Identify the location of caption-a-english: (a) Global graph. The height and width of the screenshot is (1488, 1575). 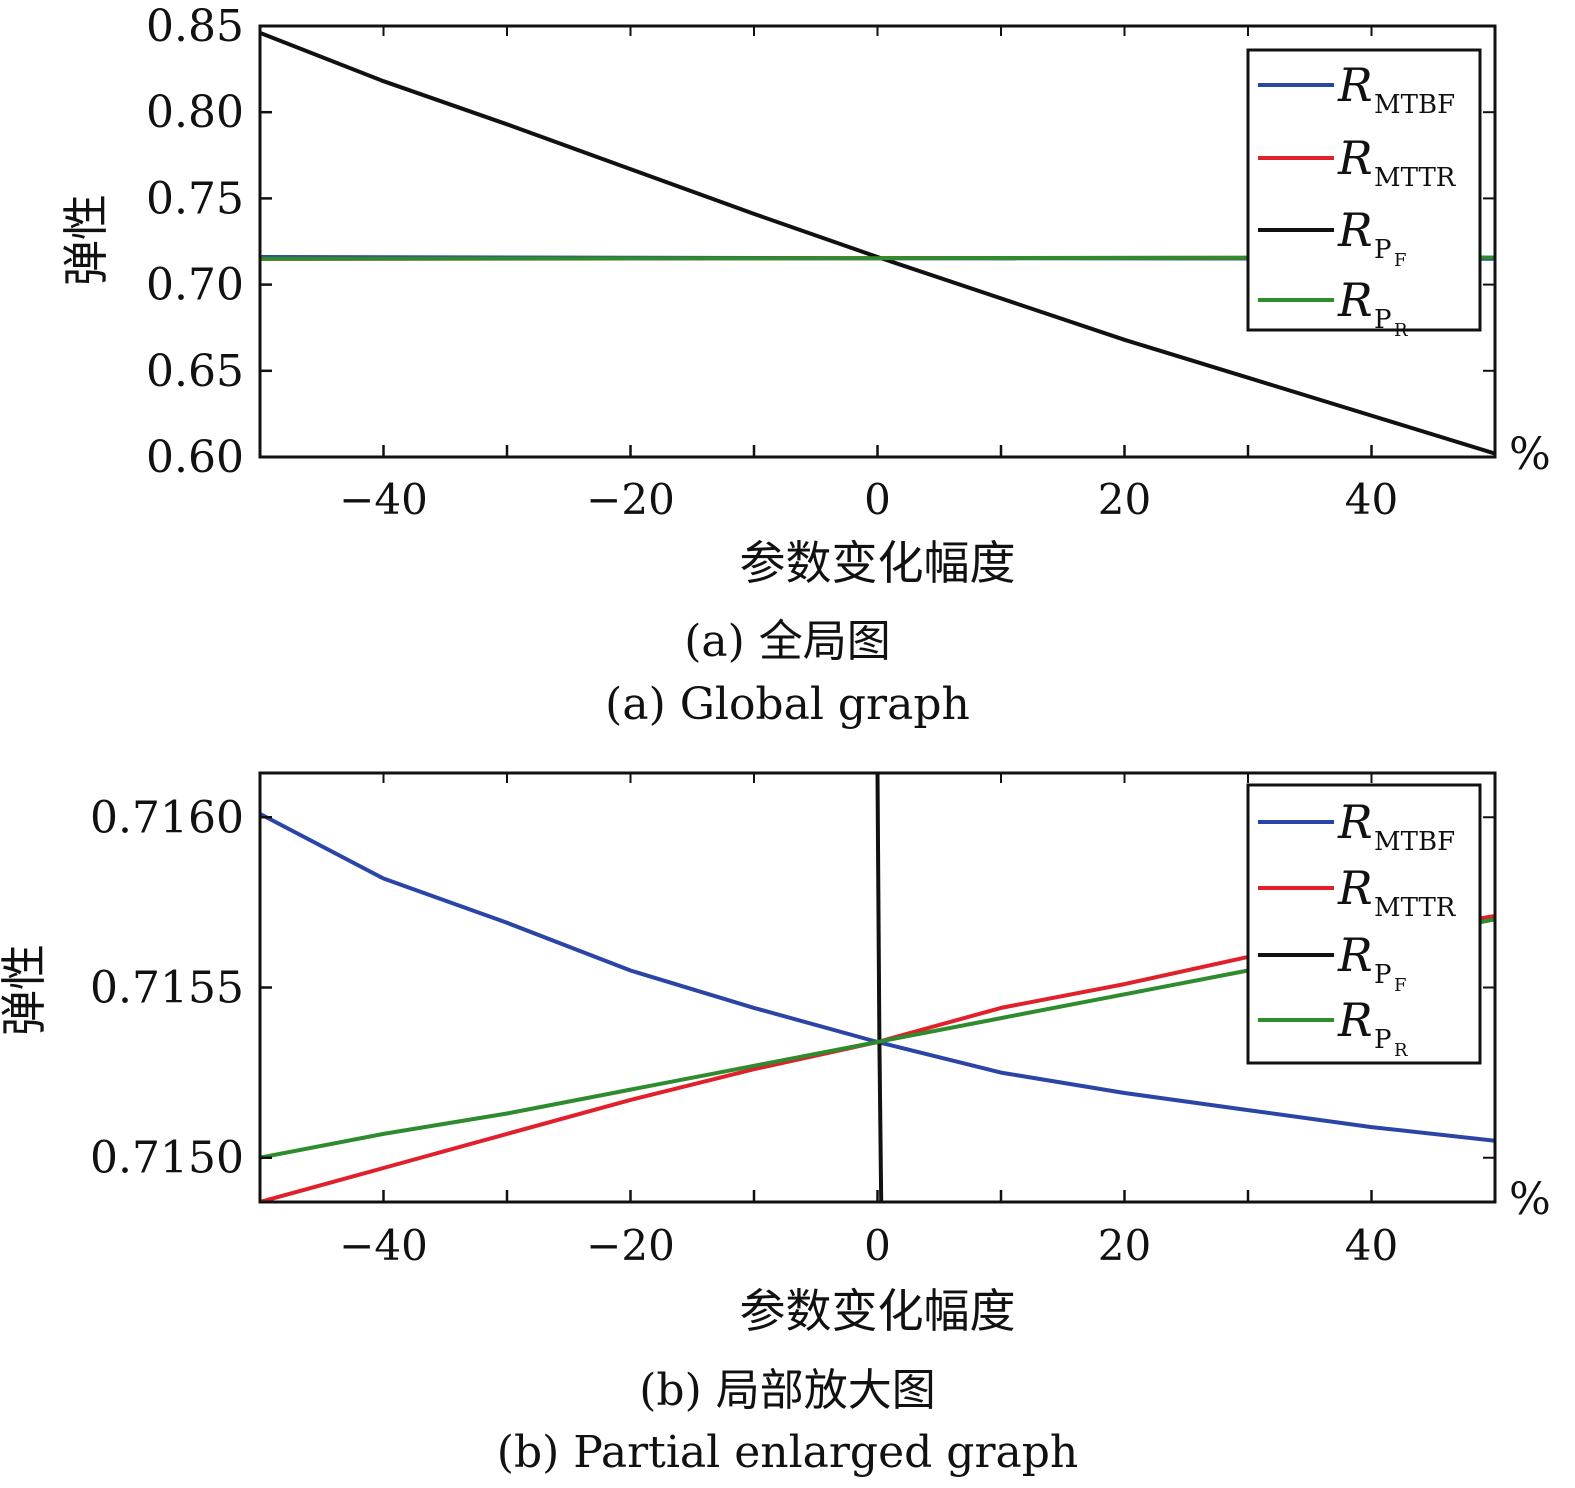
(787, 704).